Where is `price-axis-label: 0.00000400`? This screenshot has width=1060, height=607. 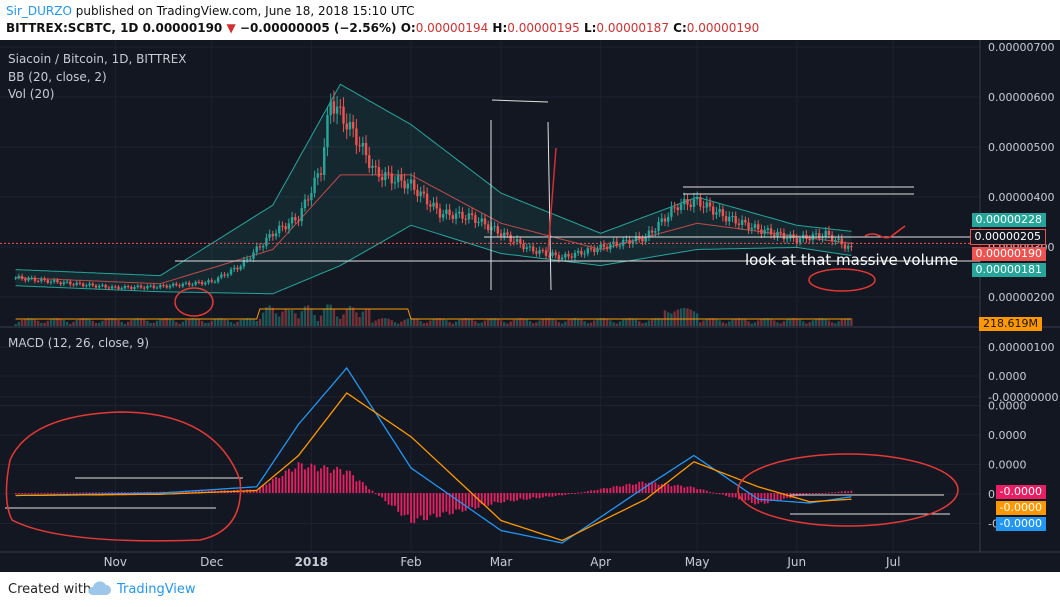 price-axis-label: 0.00000400 is located at coordinates (1021, 197).